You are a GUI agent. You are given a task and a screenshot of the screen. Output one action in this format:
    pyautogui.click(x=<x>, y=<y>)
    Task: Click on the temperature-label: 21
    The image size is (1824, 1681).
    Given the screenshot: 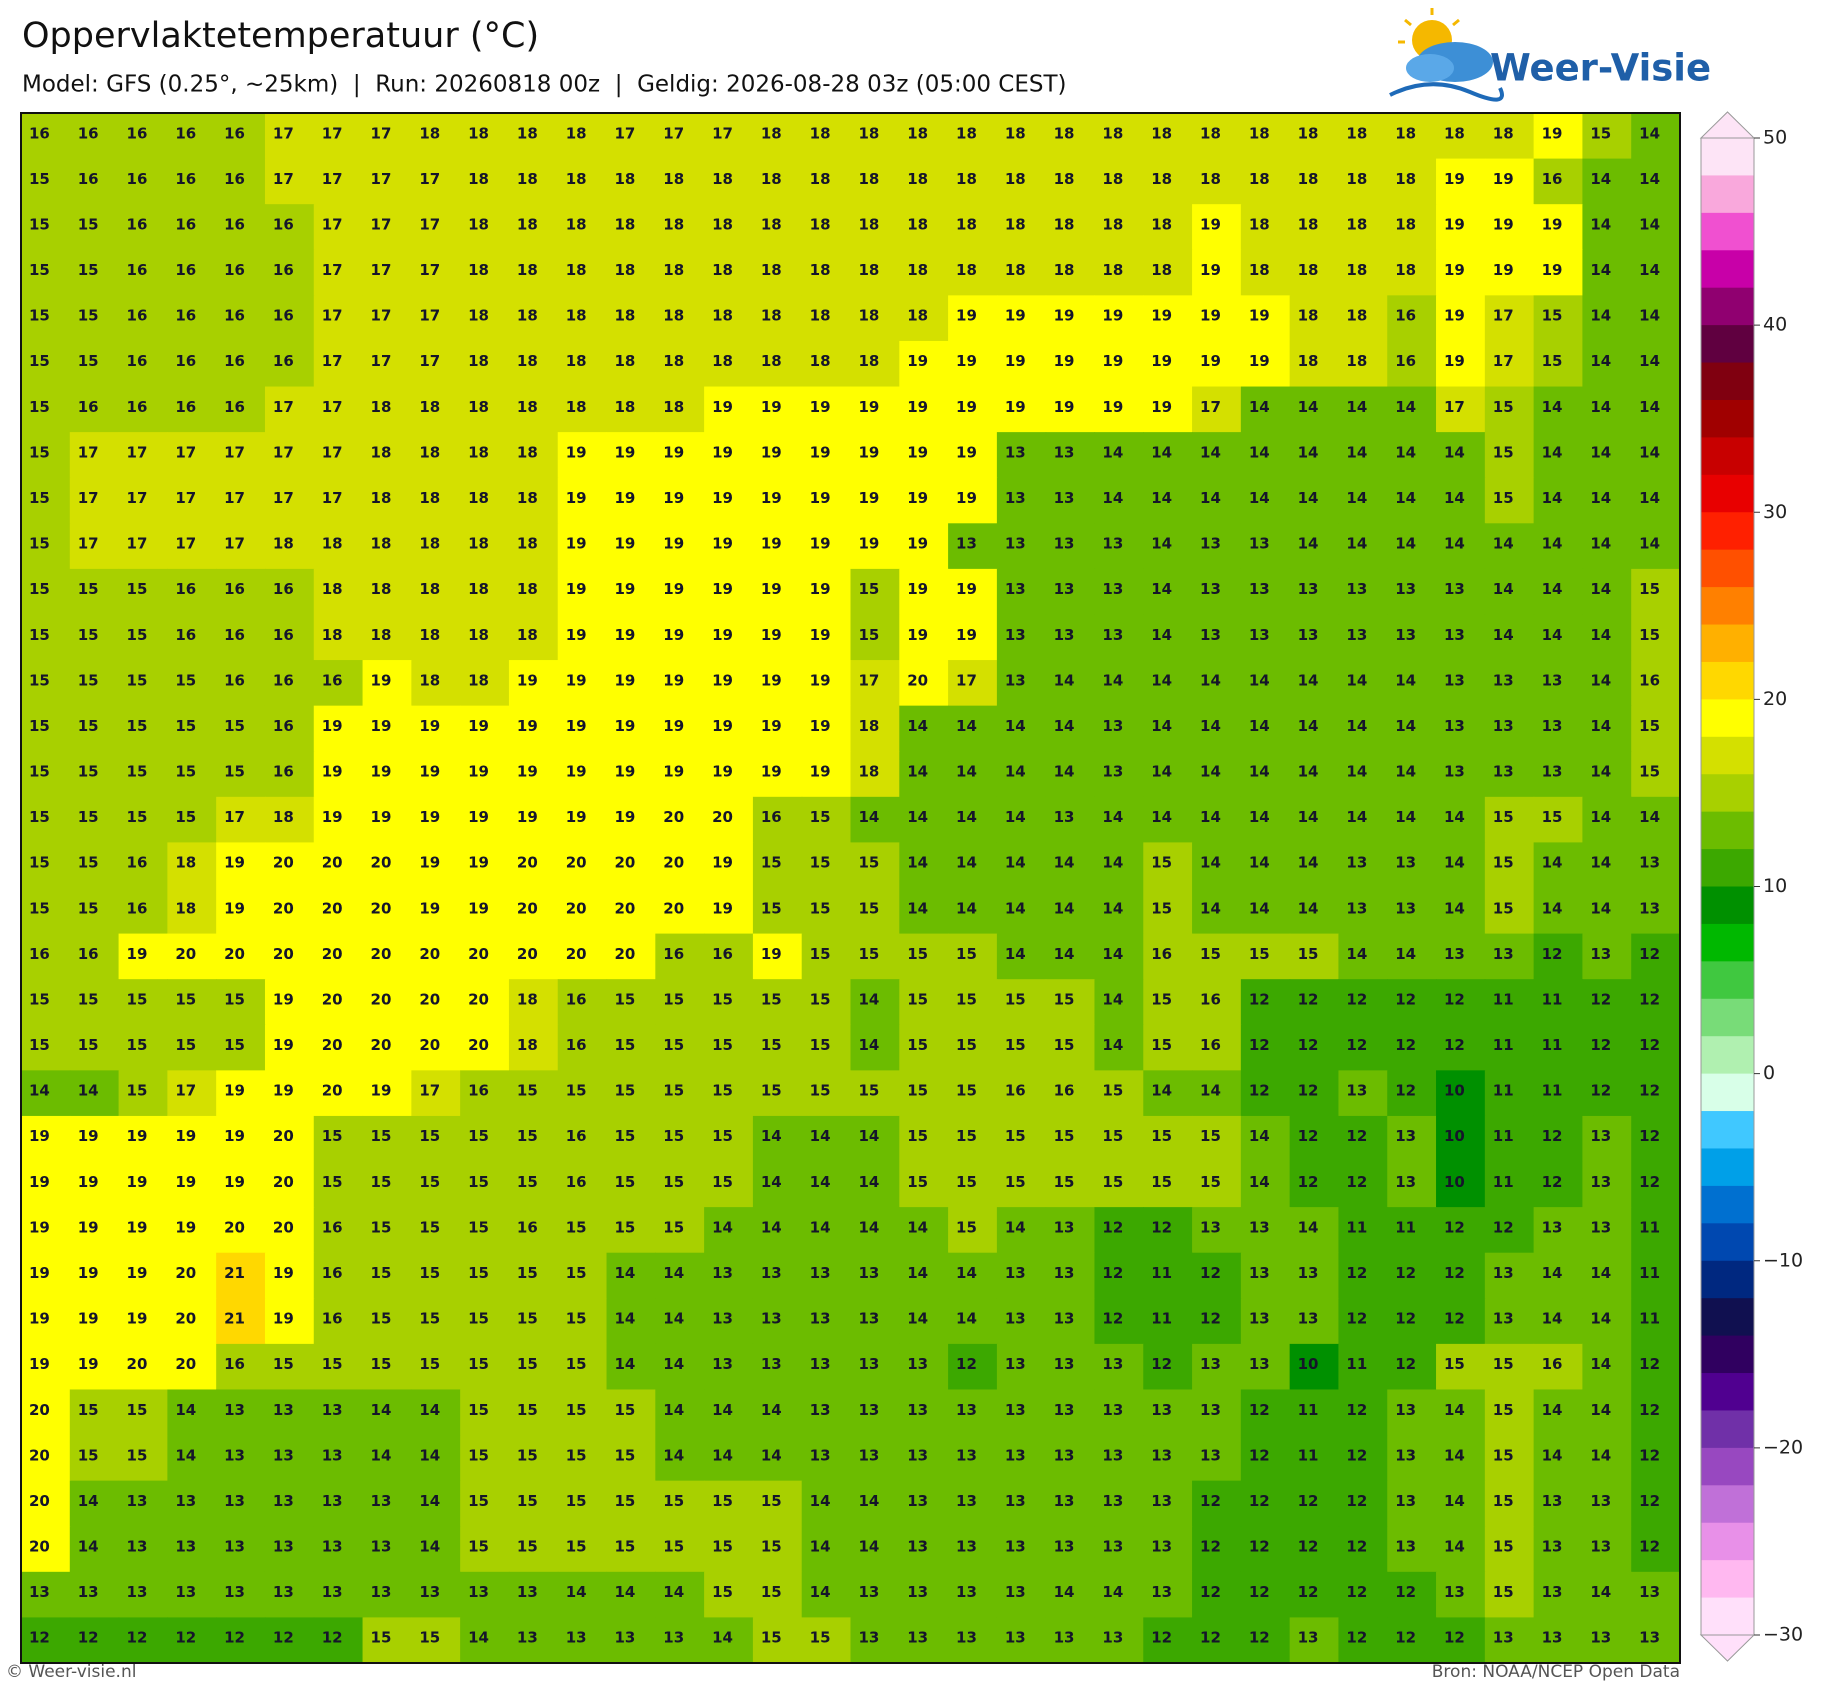 What is the action you would take?
    pyautogui.click(x=234, y=1319)
    